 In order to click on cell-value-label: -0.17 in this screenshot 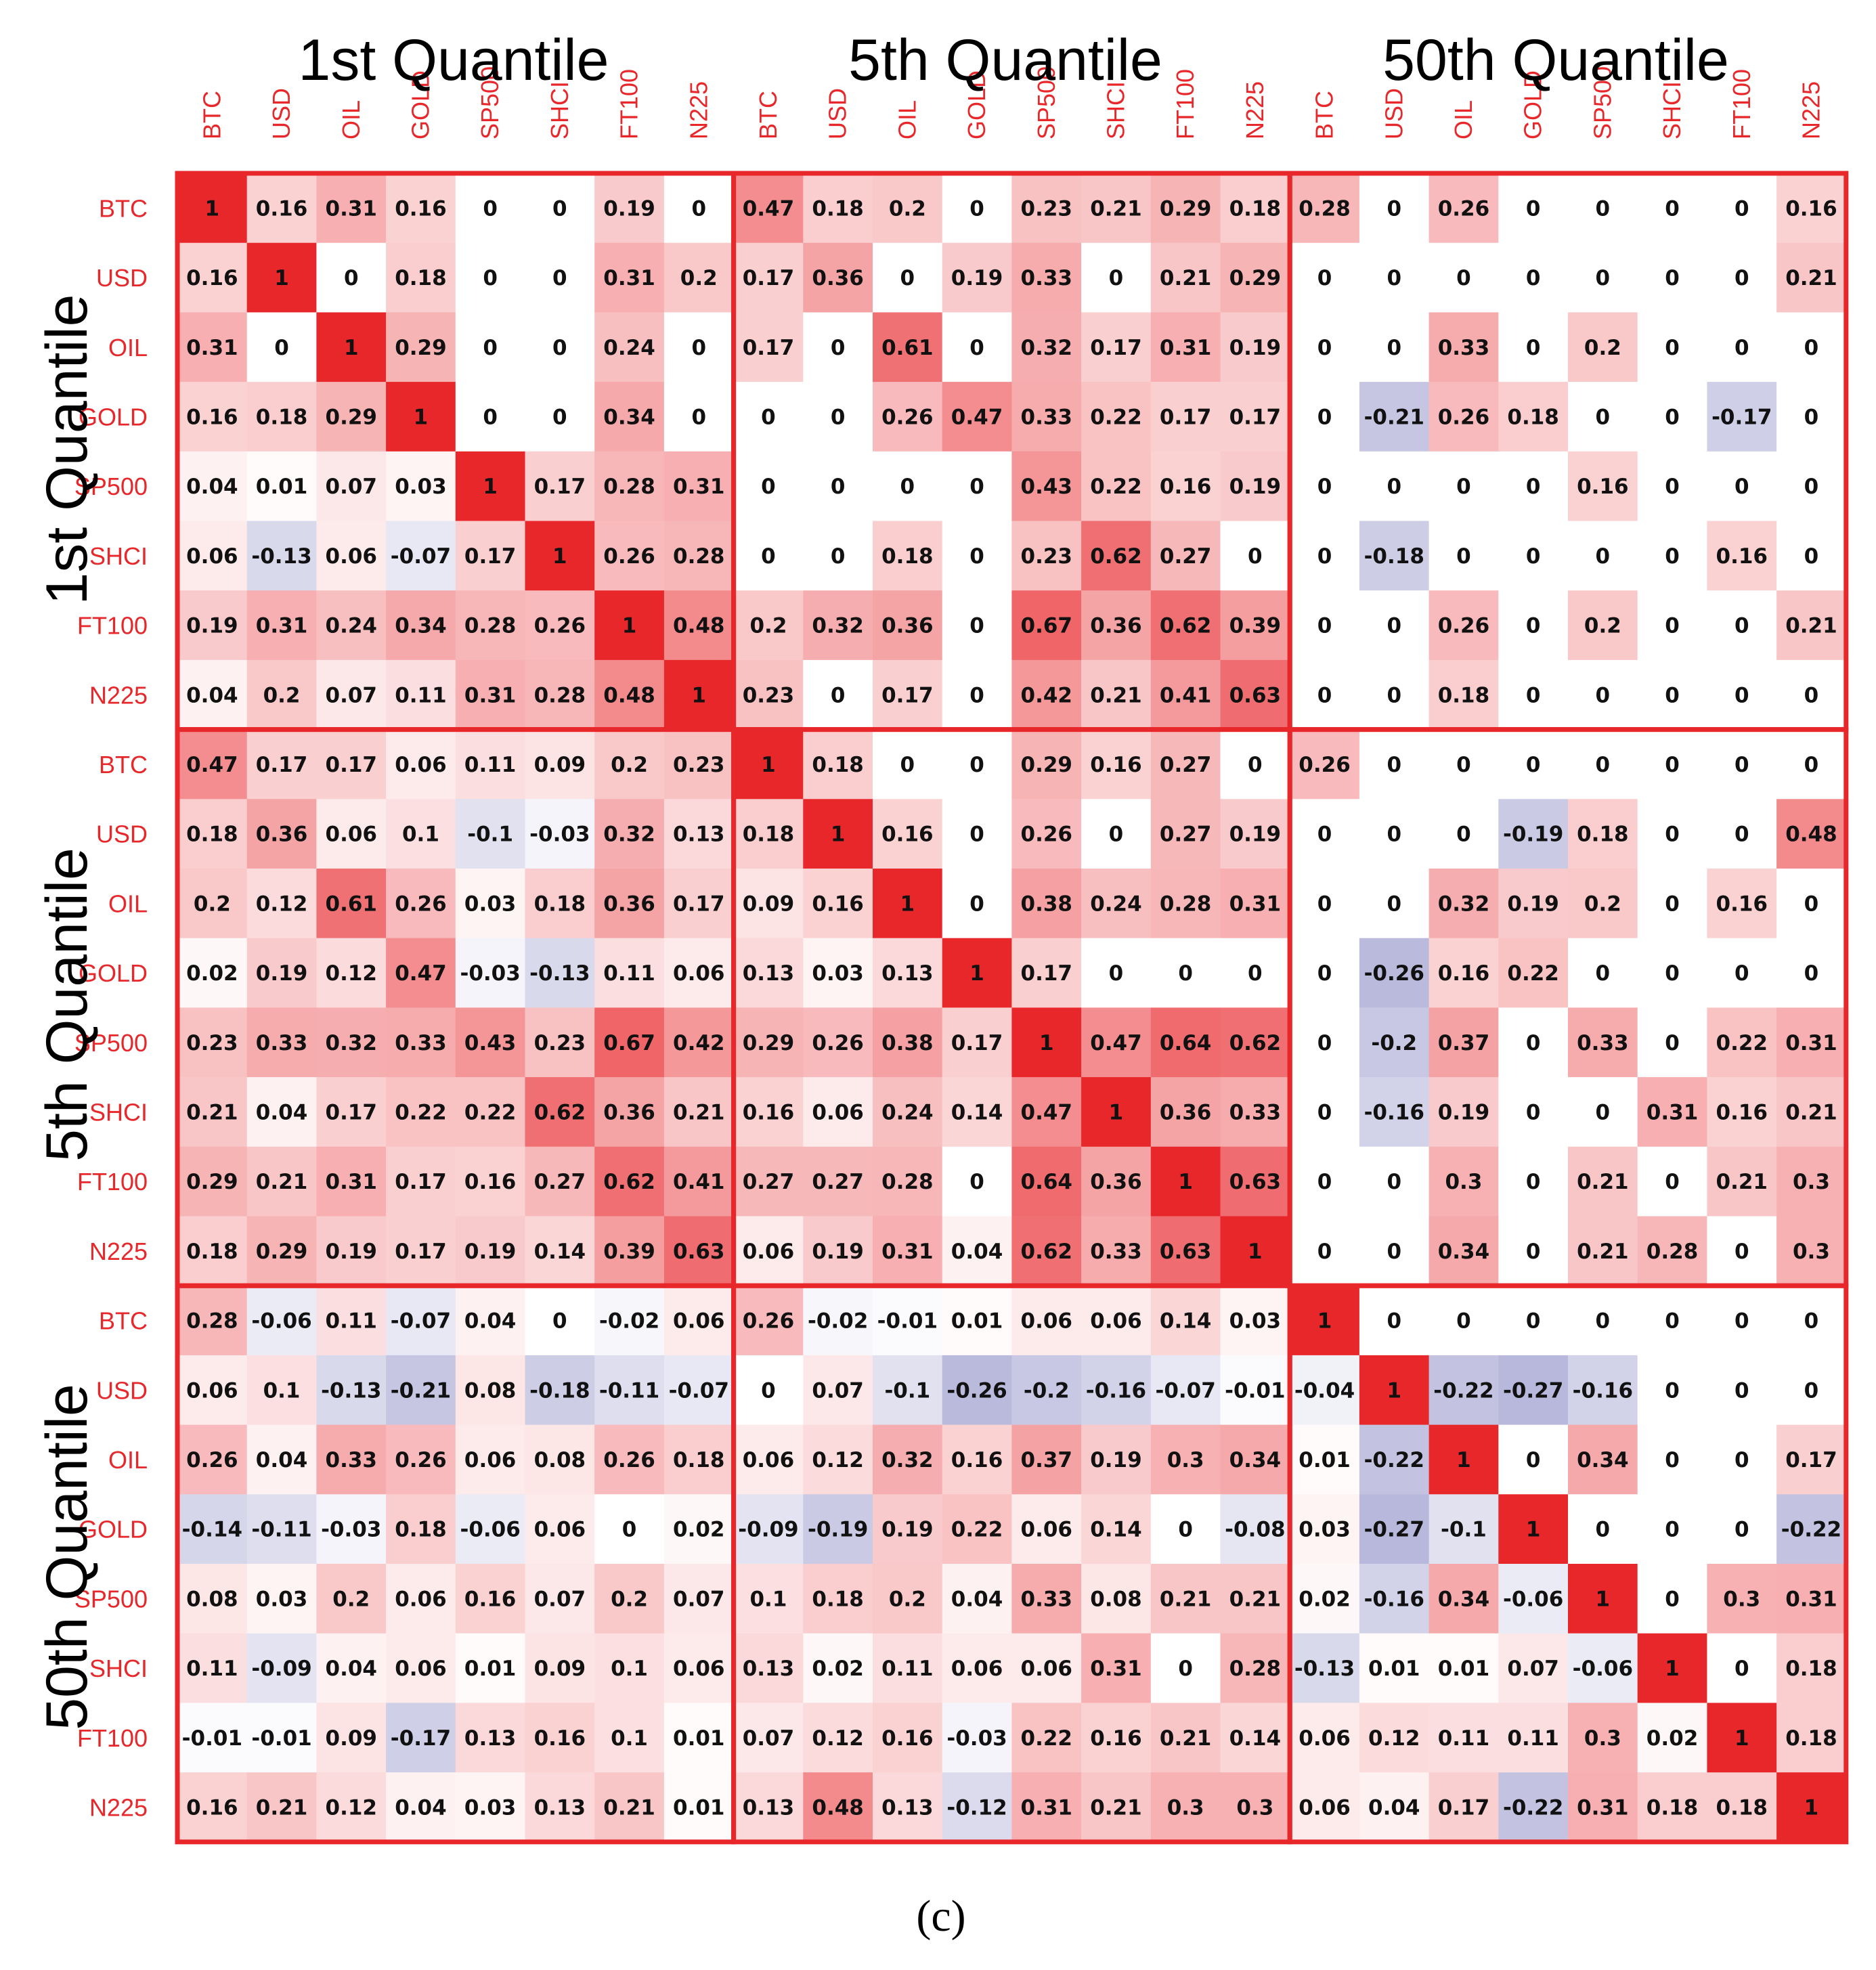, I will do `click(1741, 417)`.